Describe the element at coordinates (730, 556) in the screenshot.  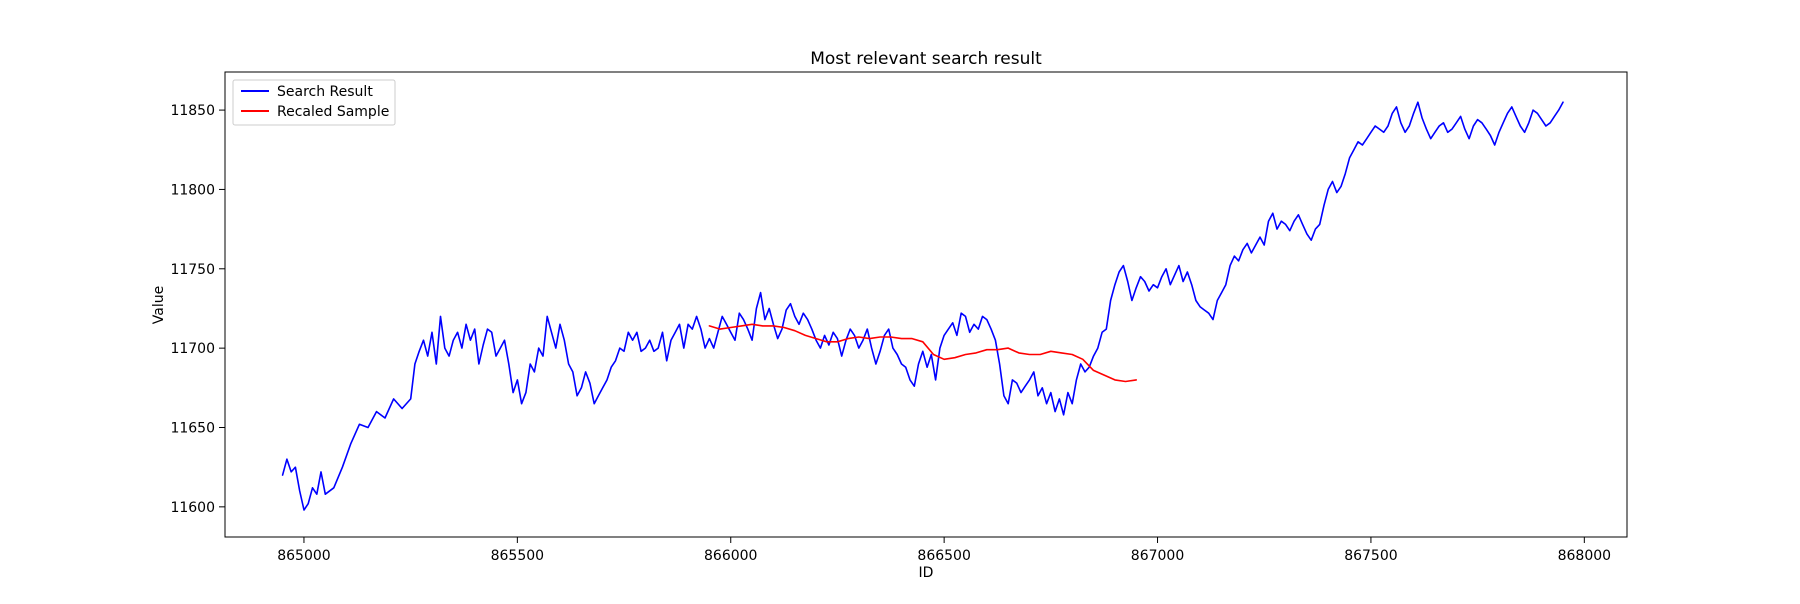
I see `x-tick-label: 866000` at that location.